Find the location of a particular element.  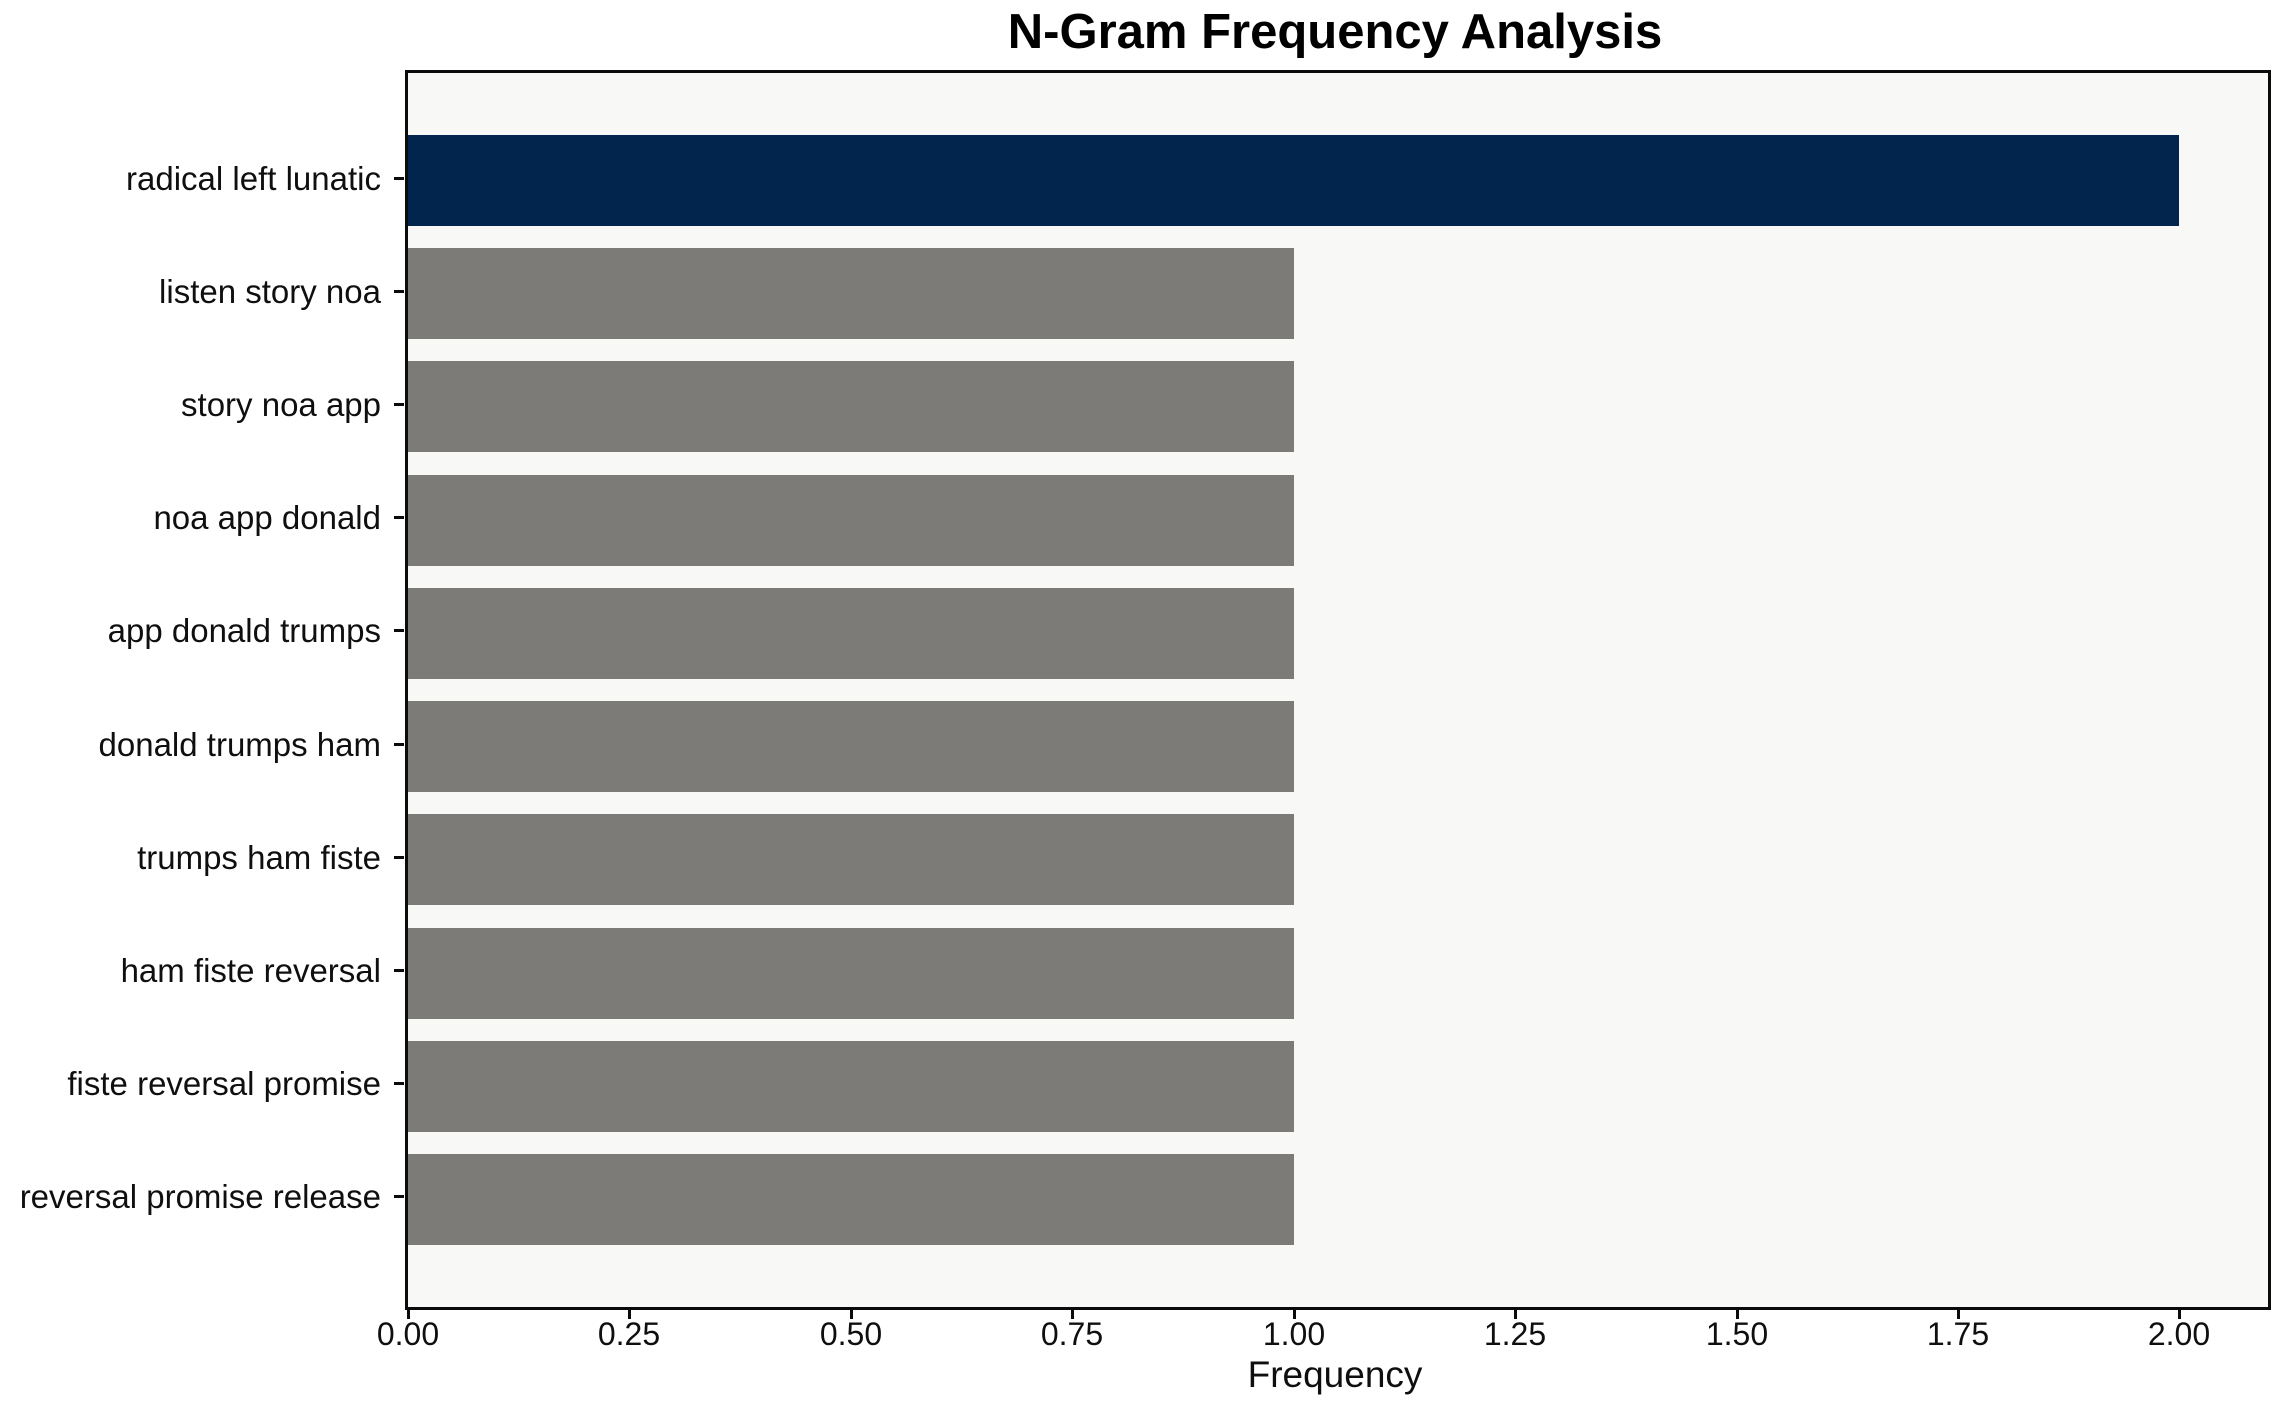

y-tick-label: trumps ham fiste is located at coordinates (259, 857).